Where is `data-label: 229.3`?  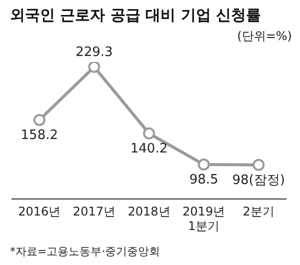 data-label: 229.3 is located at coordinates (94, 52).